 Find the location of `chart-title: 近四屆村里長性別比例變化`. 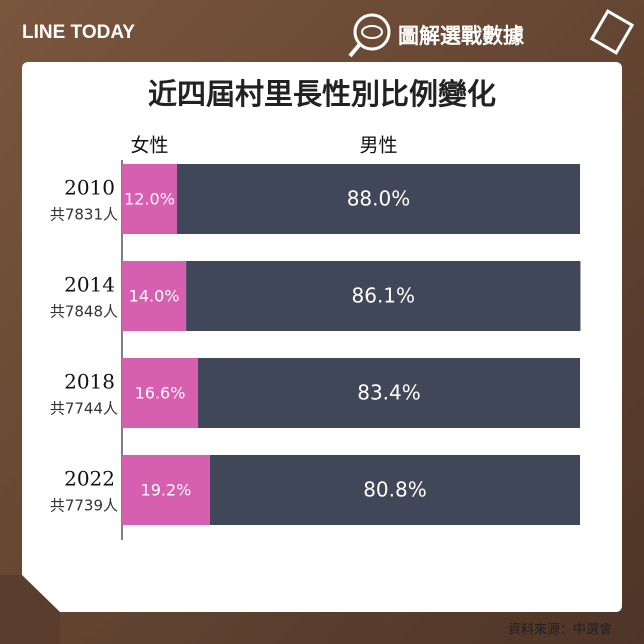

chart-title: 近四屆村里長性別比例變化 is located at coordinates (322, 94).